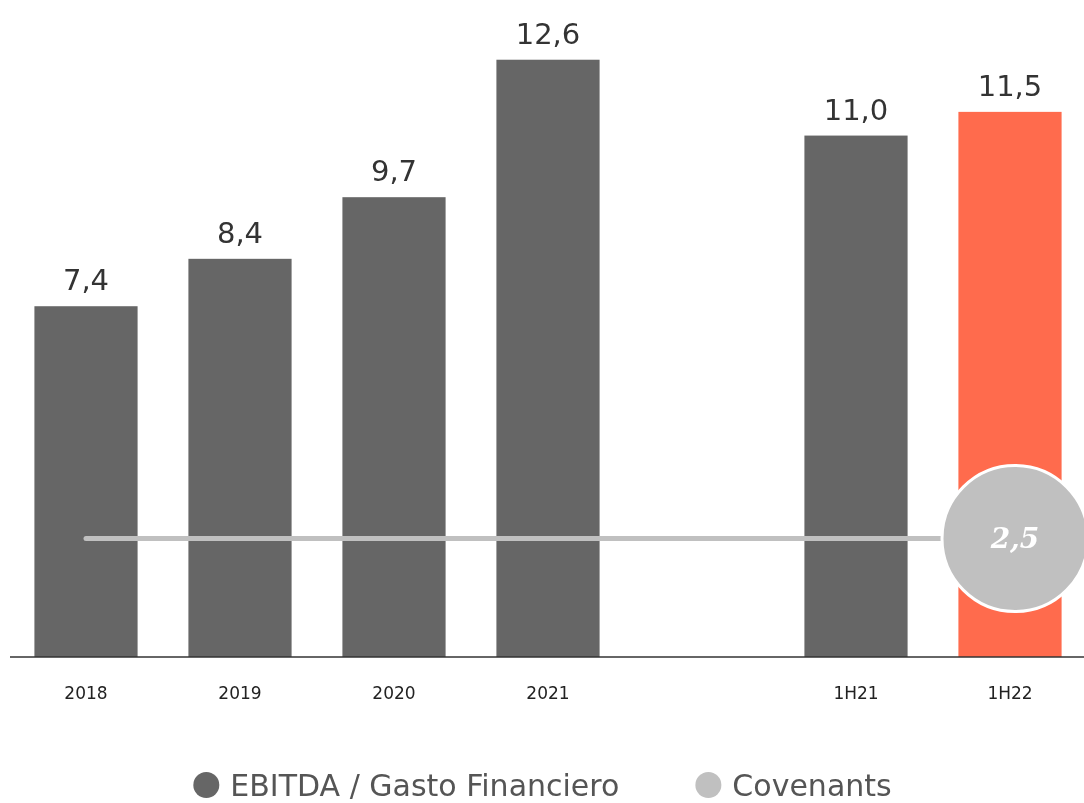 The image size is (1084, 803). Describe the element at coordinates (240, 693) in the screenshot. I see `x-tick-label: 2019` at that location.